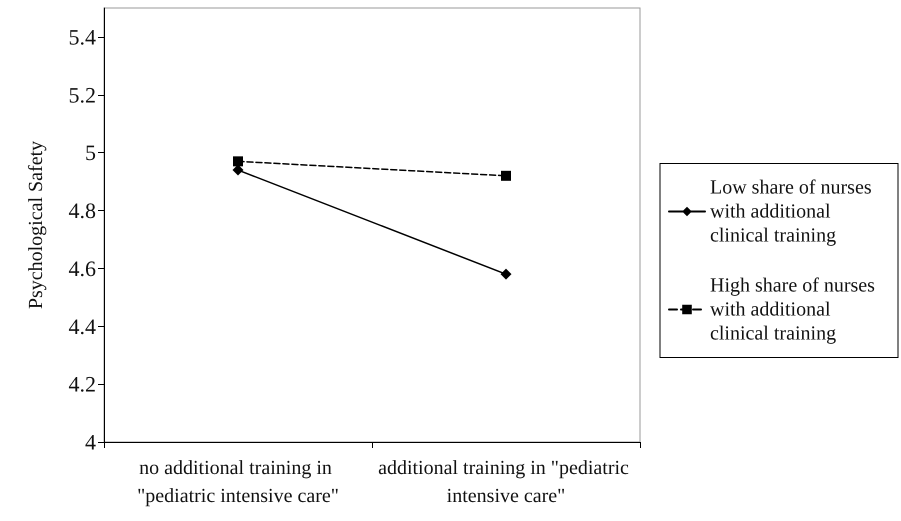 This screenshot has width=901, height=521. Describe the element at coordinates (36, 225) in the screenshot. I see `y-axis-title: Psychological Safety` at that location.